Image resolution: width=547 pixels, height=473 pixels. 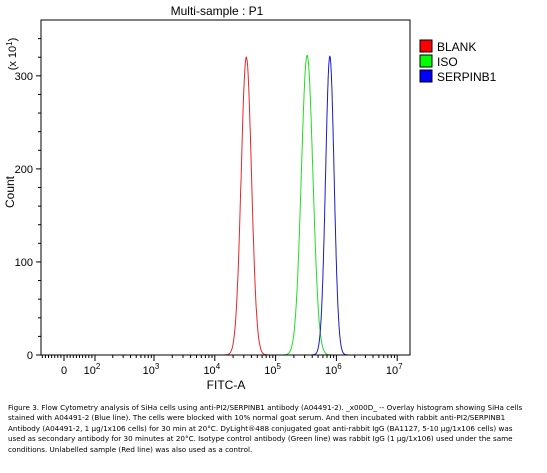 I want to click on y-multiplier-close: ), so click(x=13, y=40).